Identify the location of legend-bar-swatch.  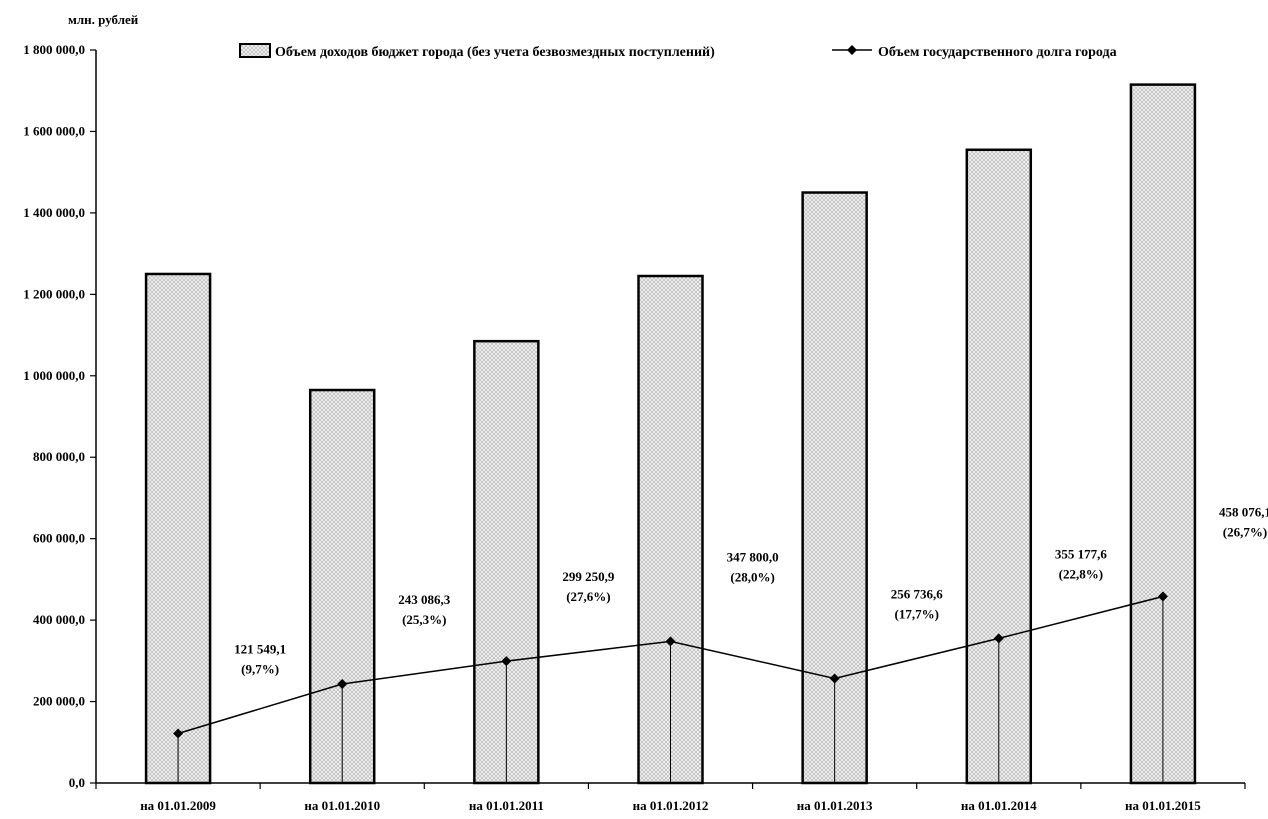
(255, 50).